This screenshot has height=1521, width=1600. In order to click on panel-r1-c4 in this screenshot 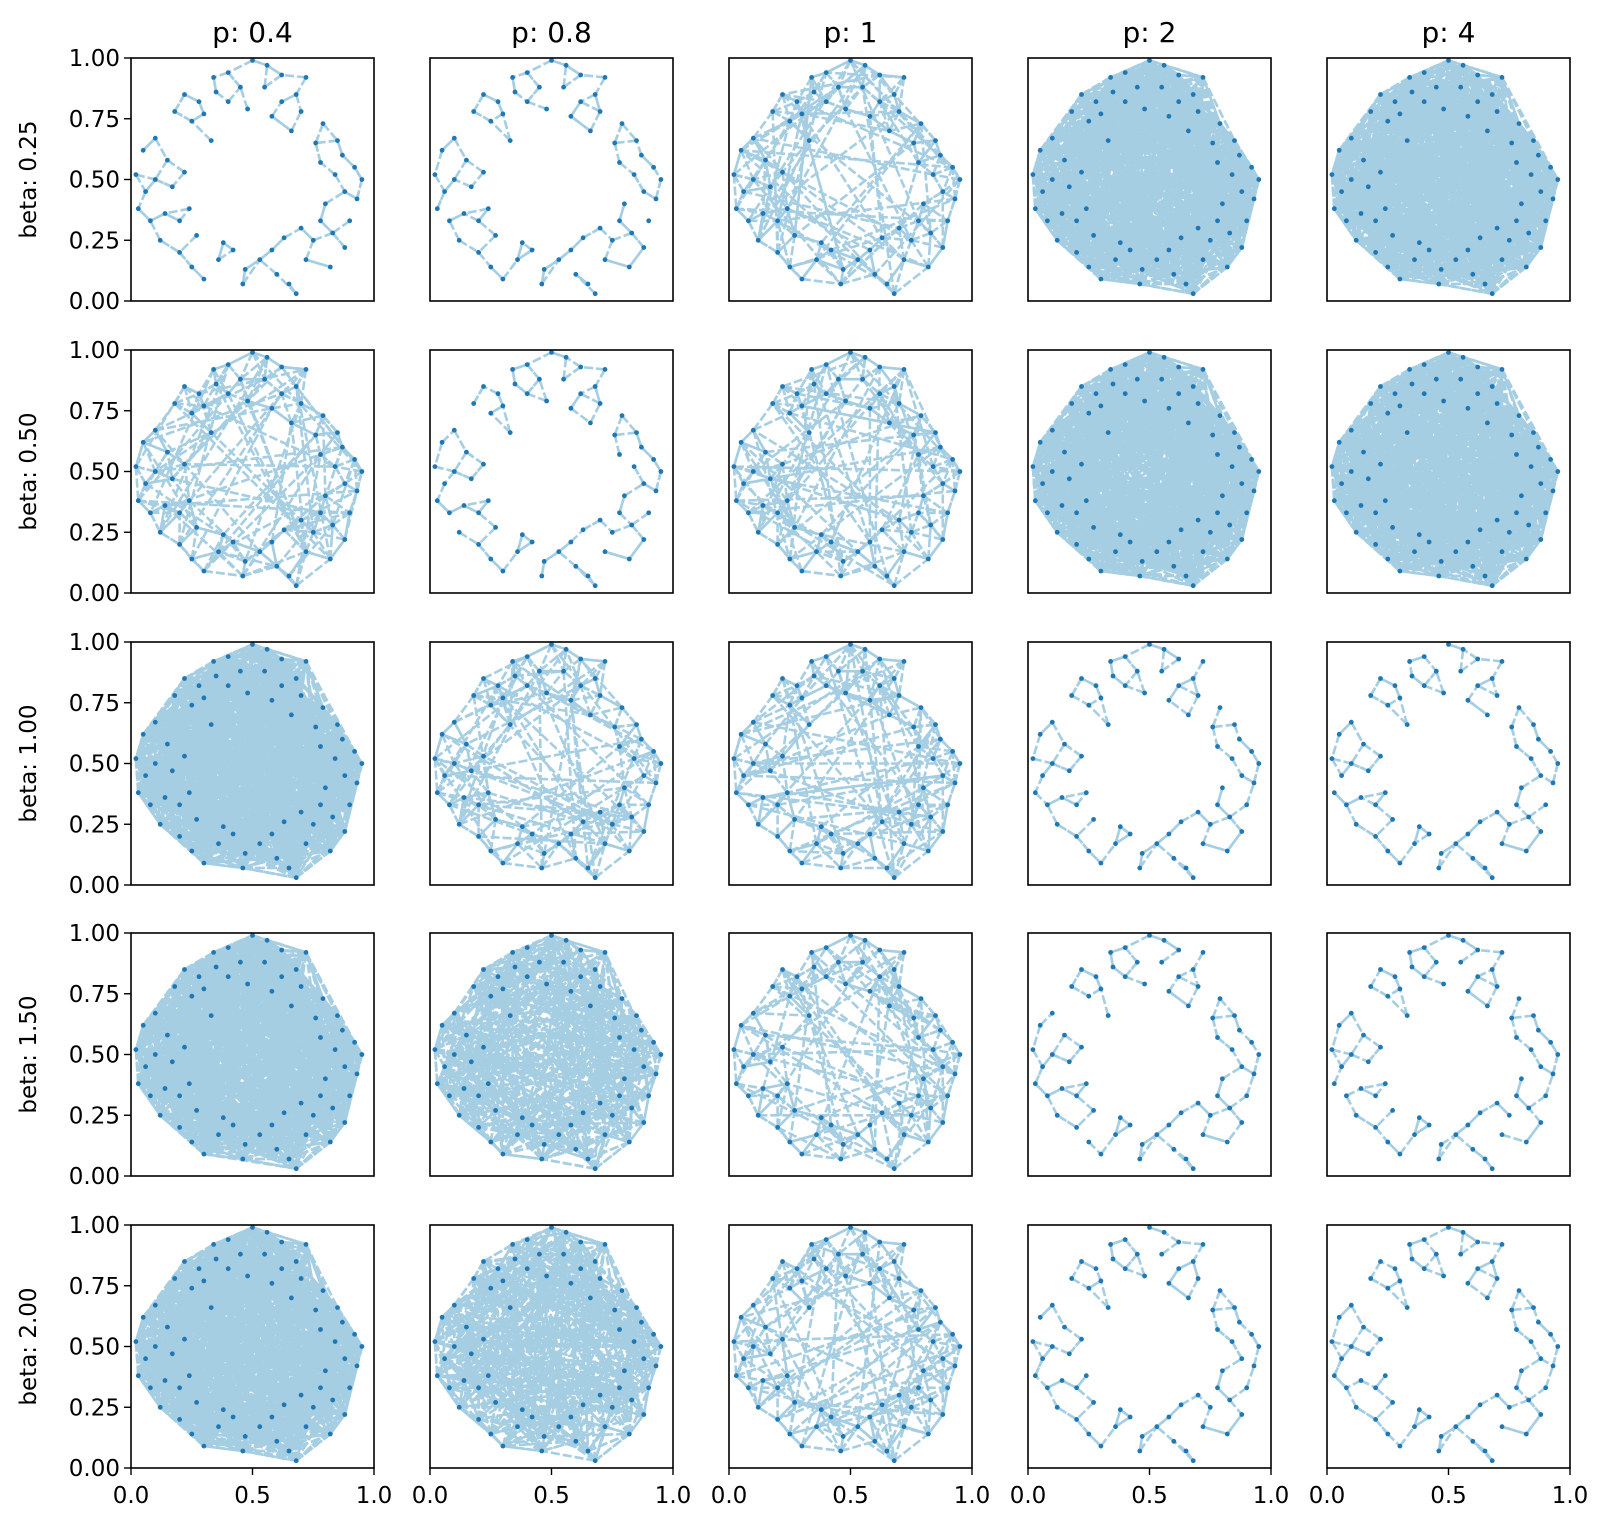, I will do `click(1149, 179)`.